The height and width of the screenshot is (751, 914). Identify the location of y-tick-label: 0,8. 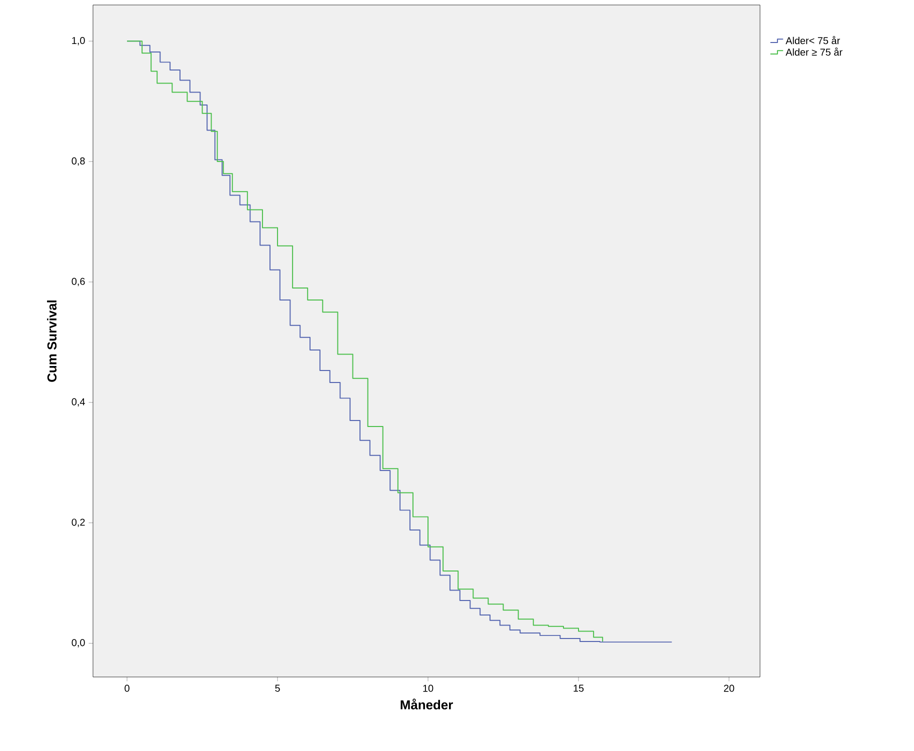
(78, 161).